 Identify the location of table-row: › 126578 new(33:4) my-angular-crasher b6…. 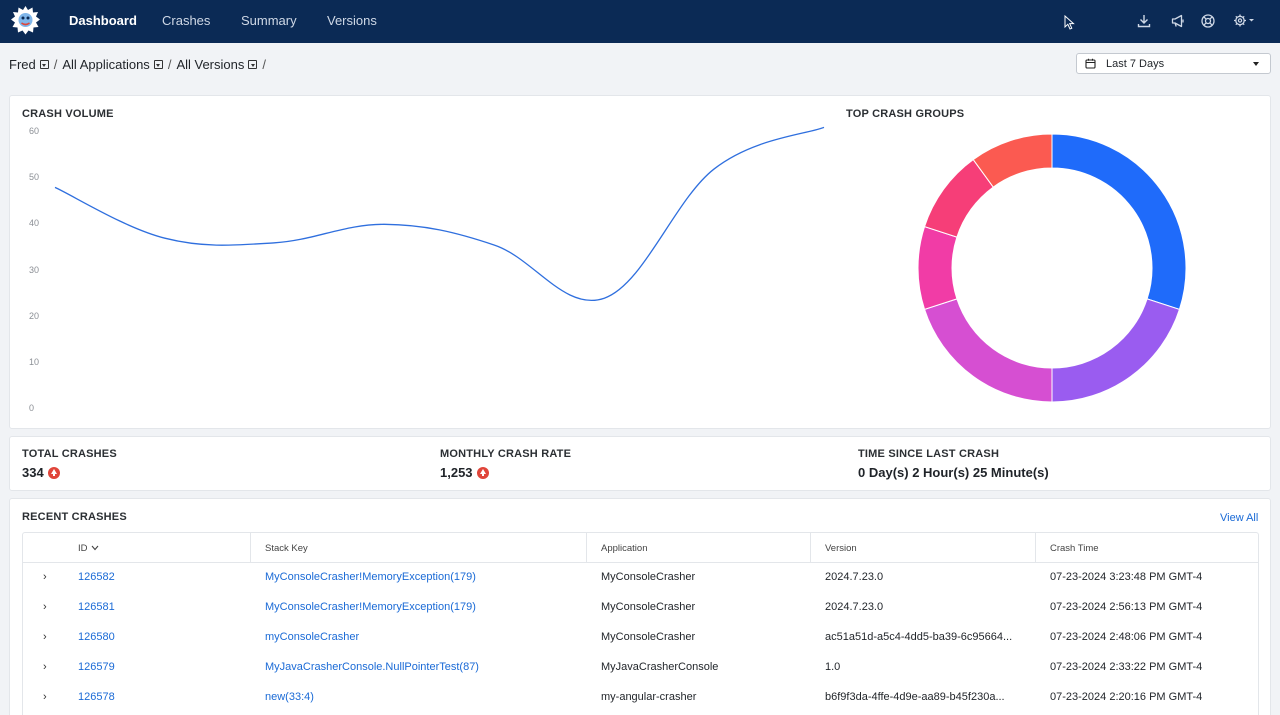
(640, 698).